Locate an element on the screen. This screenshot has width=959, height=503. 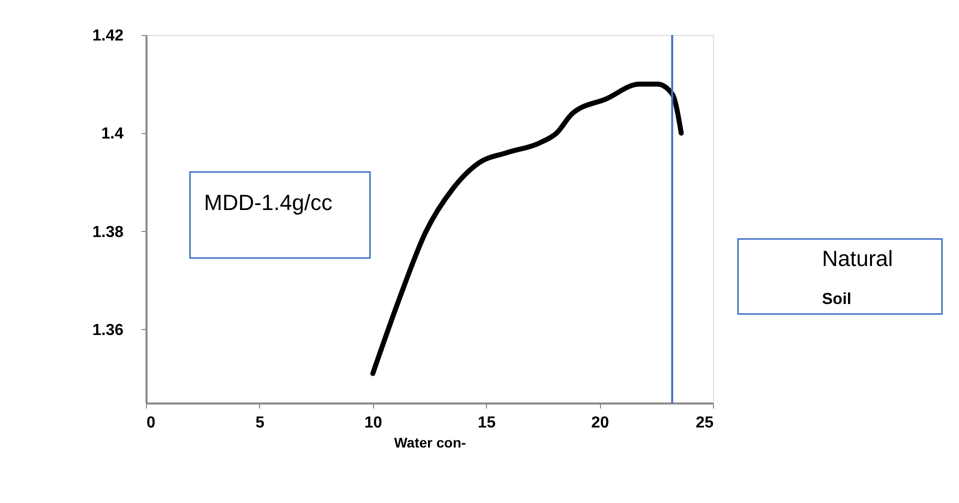
x-axis-title: Water con- is located at coordinates (430, 442).